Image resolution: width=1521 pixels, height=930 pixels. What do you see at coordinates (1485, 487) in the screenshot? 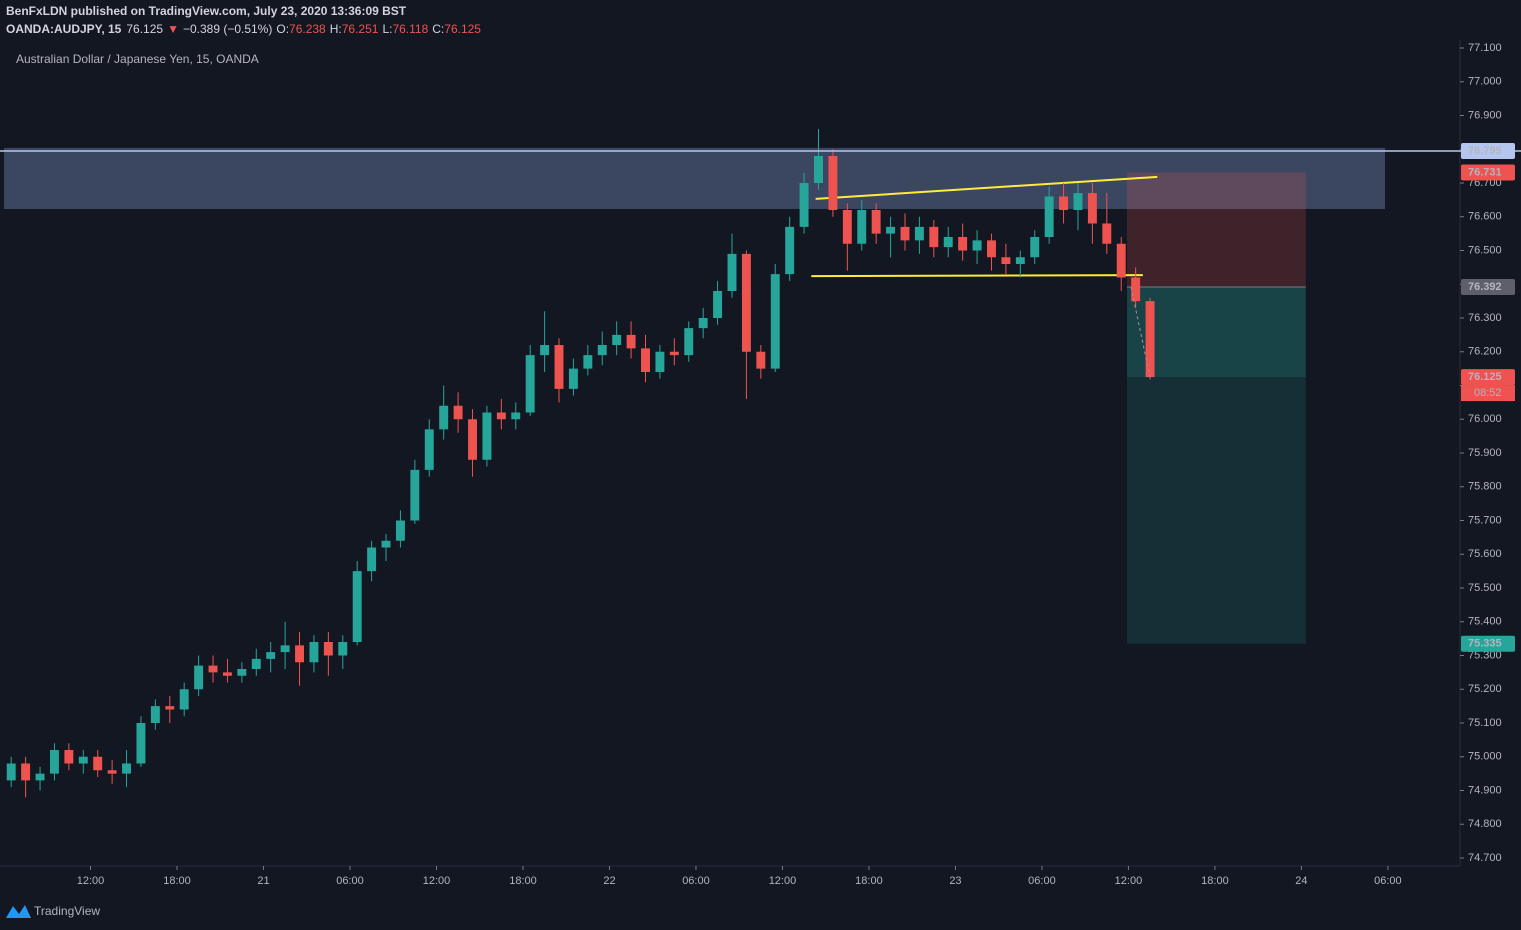
I see `y-tick-label: 75.800` at bounding box center [1485, 487].